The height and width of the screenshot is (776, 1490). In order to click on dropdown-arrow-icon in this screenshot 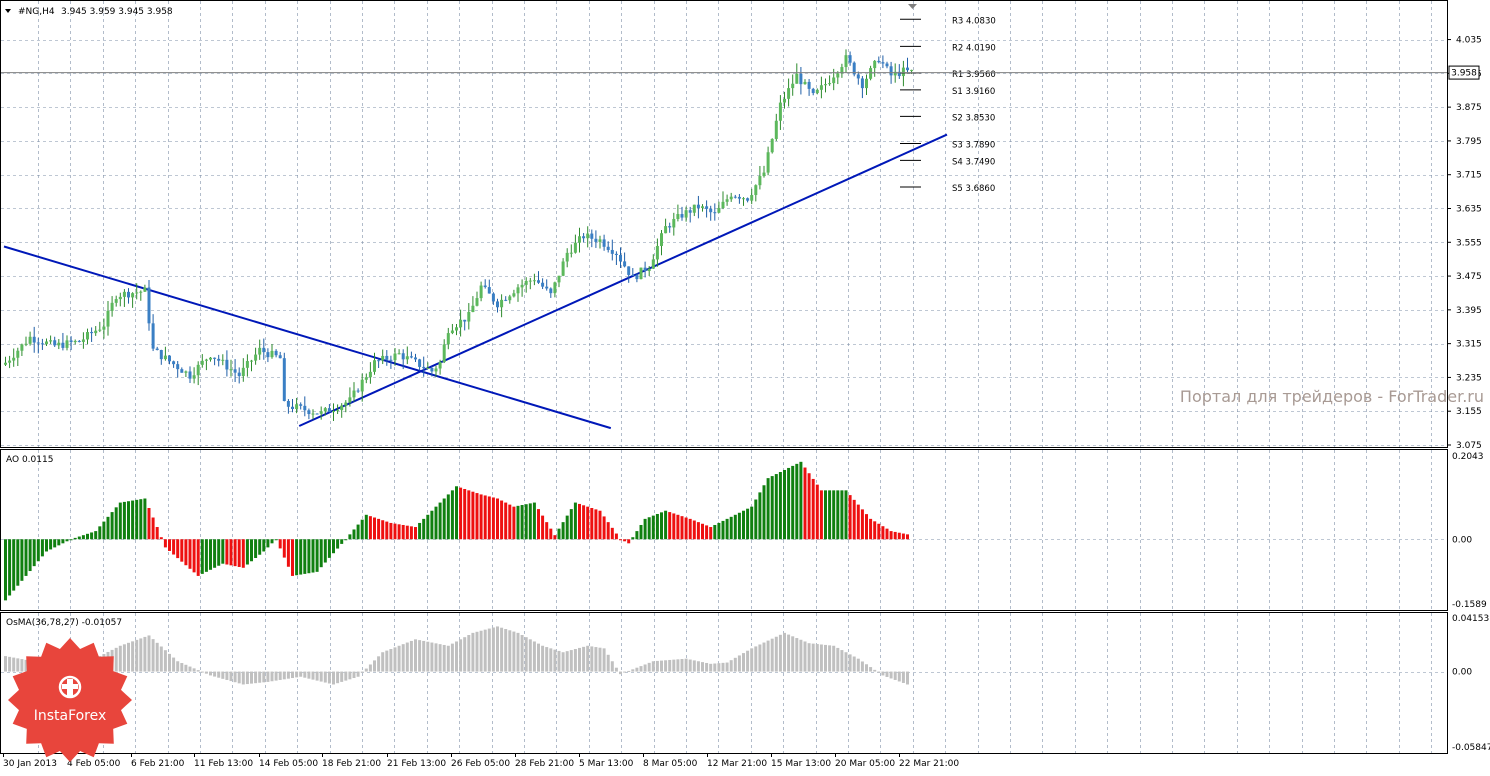, I will do `click(8, 11)`.